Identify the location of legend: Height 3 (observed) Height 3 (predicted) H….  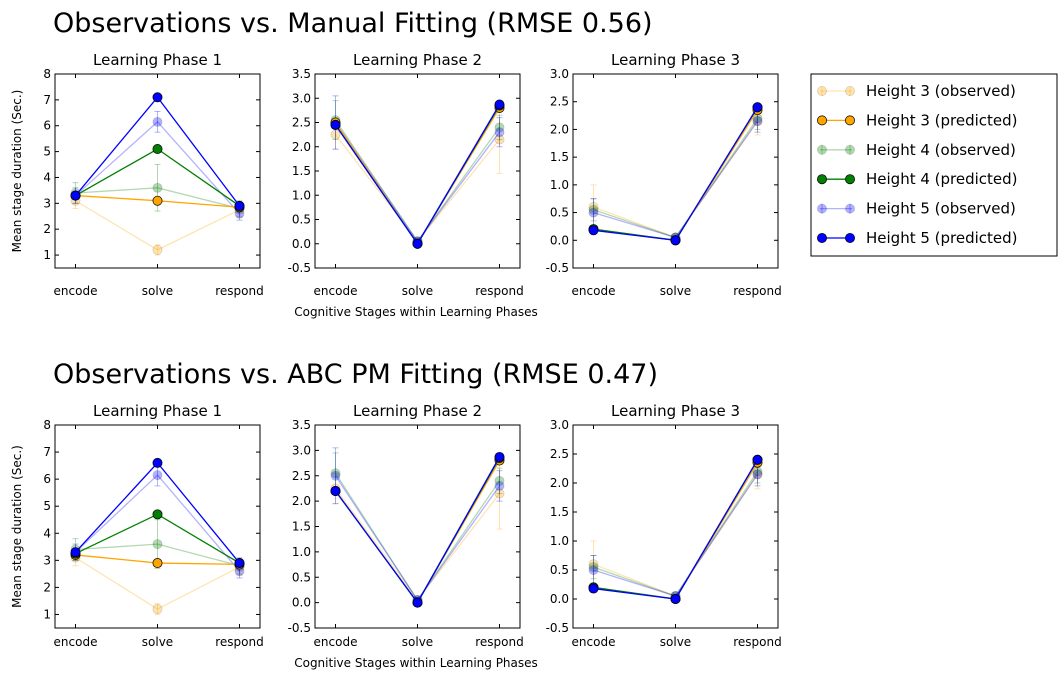
(934, 165).